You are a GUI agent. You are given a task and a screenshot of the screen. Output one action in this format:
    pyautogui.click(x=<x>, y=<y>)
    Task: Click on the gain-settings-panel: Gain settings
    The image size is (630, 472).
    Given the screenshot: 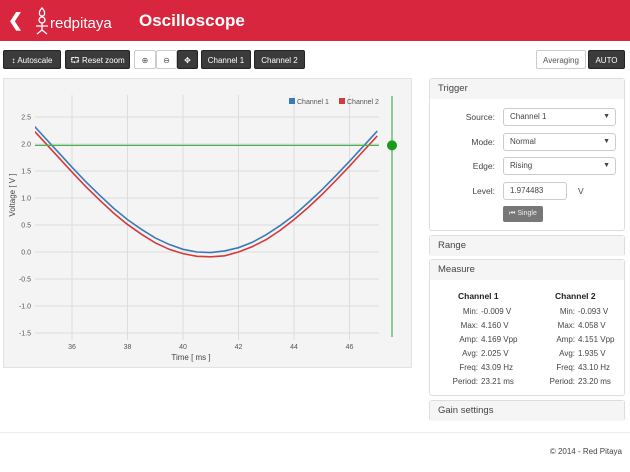 What is the action you would take?
    pyautogui.click(x=527, y=410)
    